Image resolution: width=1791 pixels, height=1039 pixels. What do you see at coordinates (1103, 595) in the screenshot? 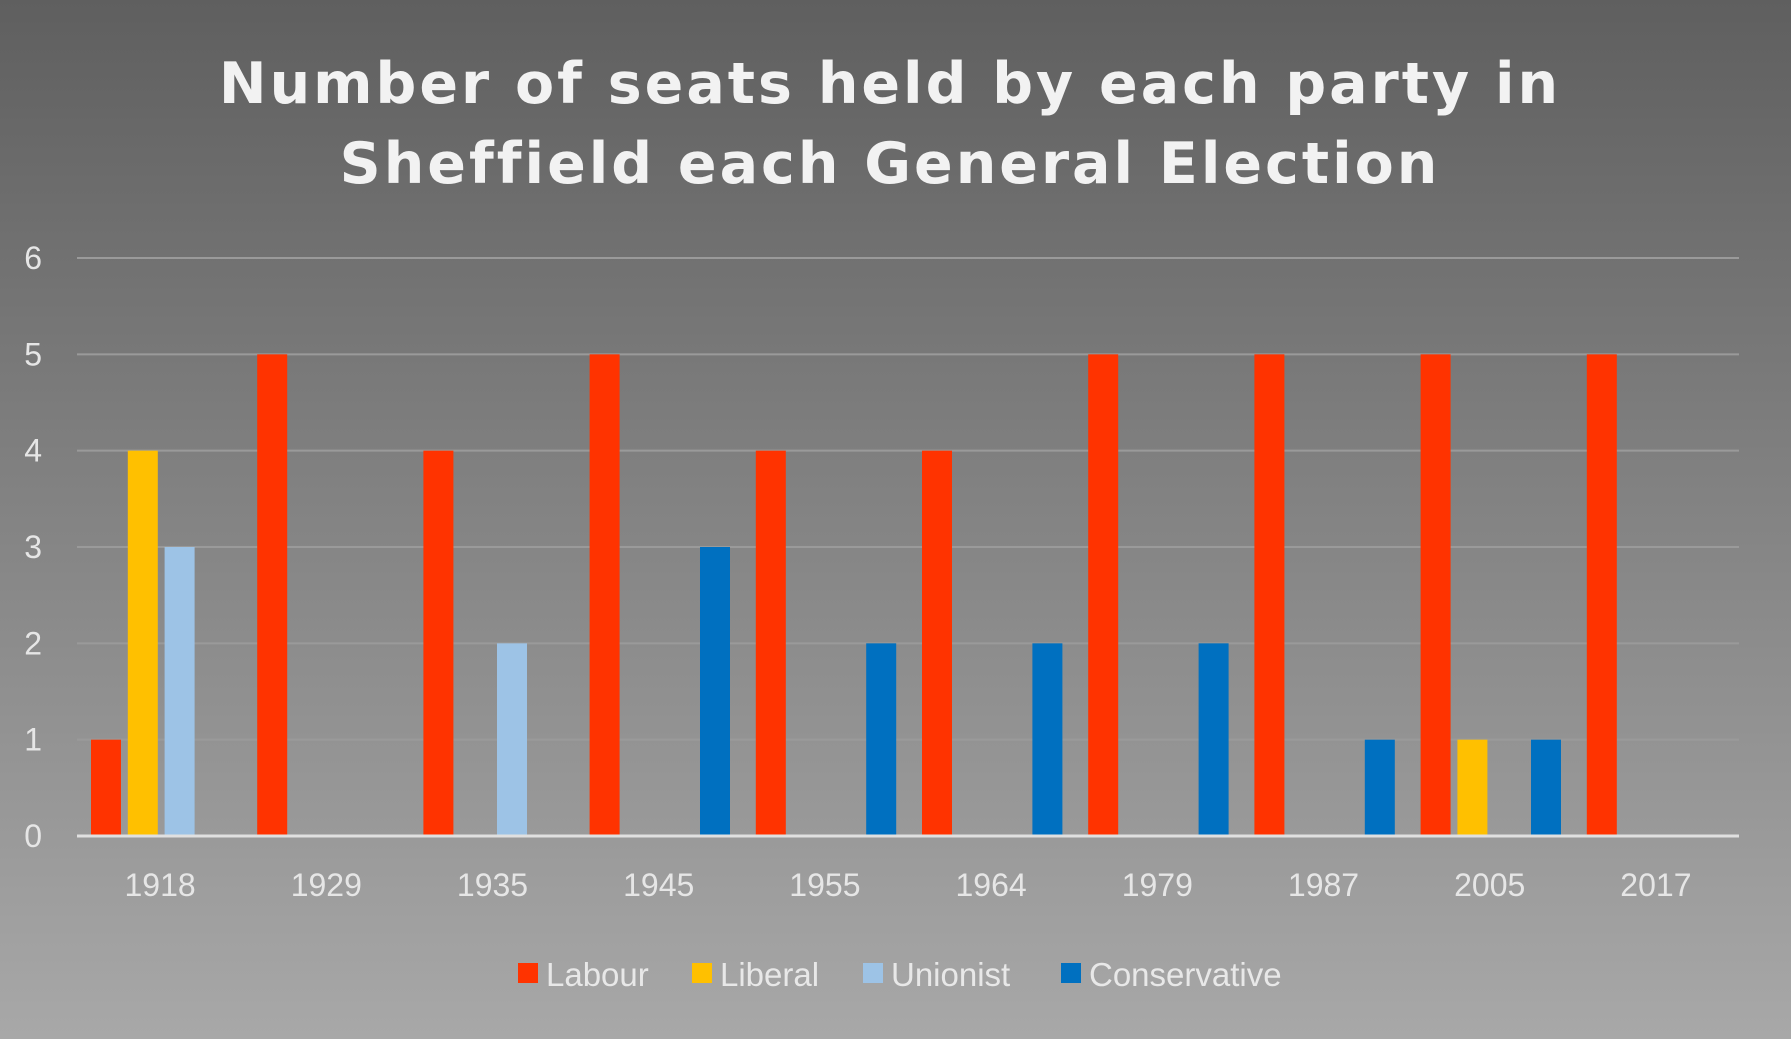
I see `bar-labour-1979` at bounding box center [1103, 595].